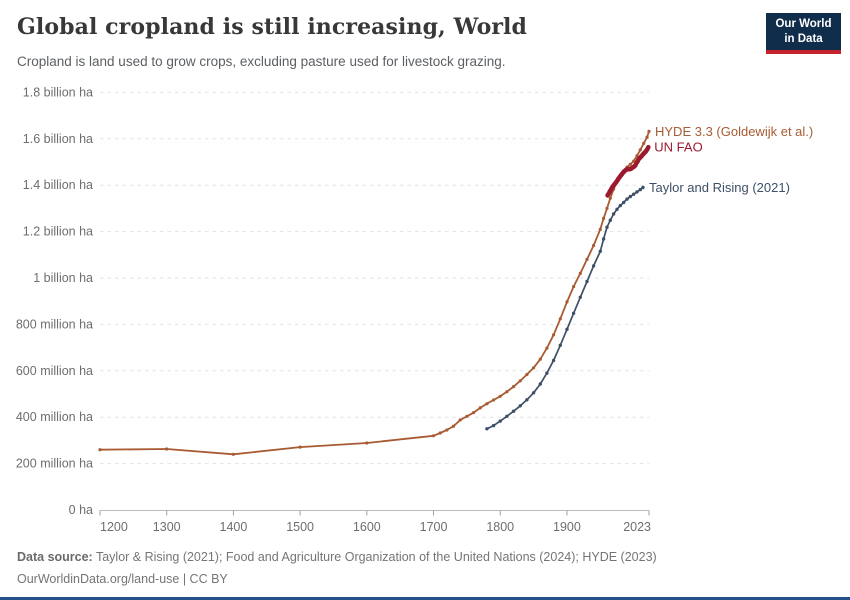  What do you see at coordinates (637, 527) in the screenshot?
I see `x-tick-label: 2023` at bounding box center [637, 527].